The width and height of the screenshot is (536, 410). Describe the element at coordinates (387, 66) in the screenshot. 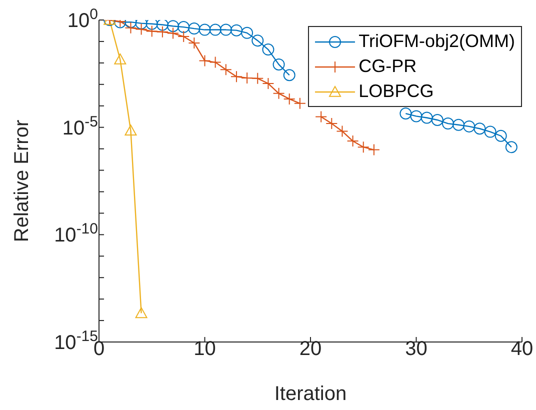

I see `legend-label: CG-PR` at that location.